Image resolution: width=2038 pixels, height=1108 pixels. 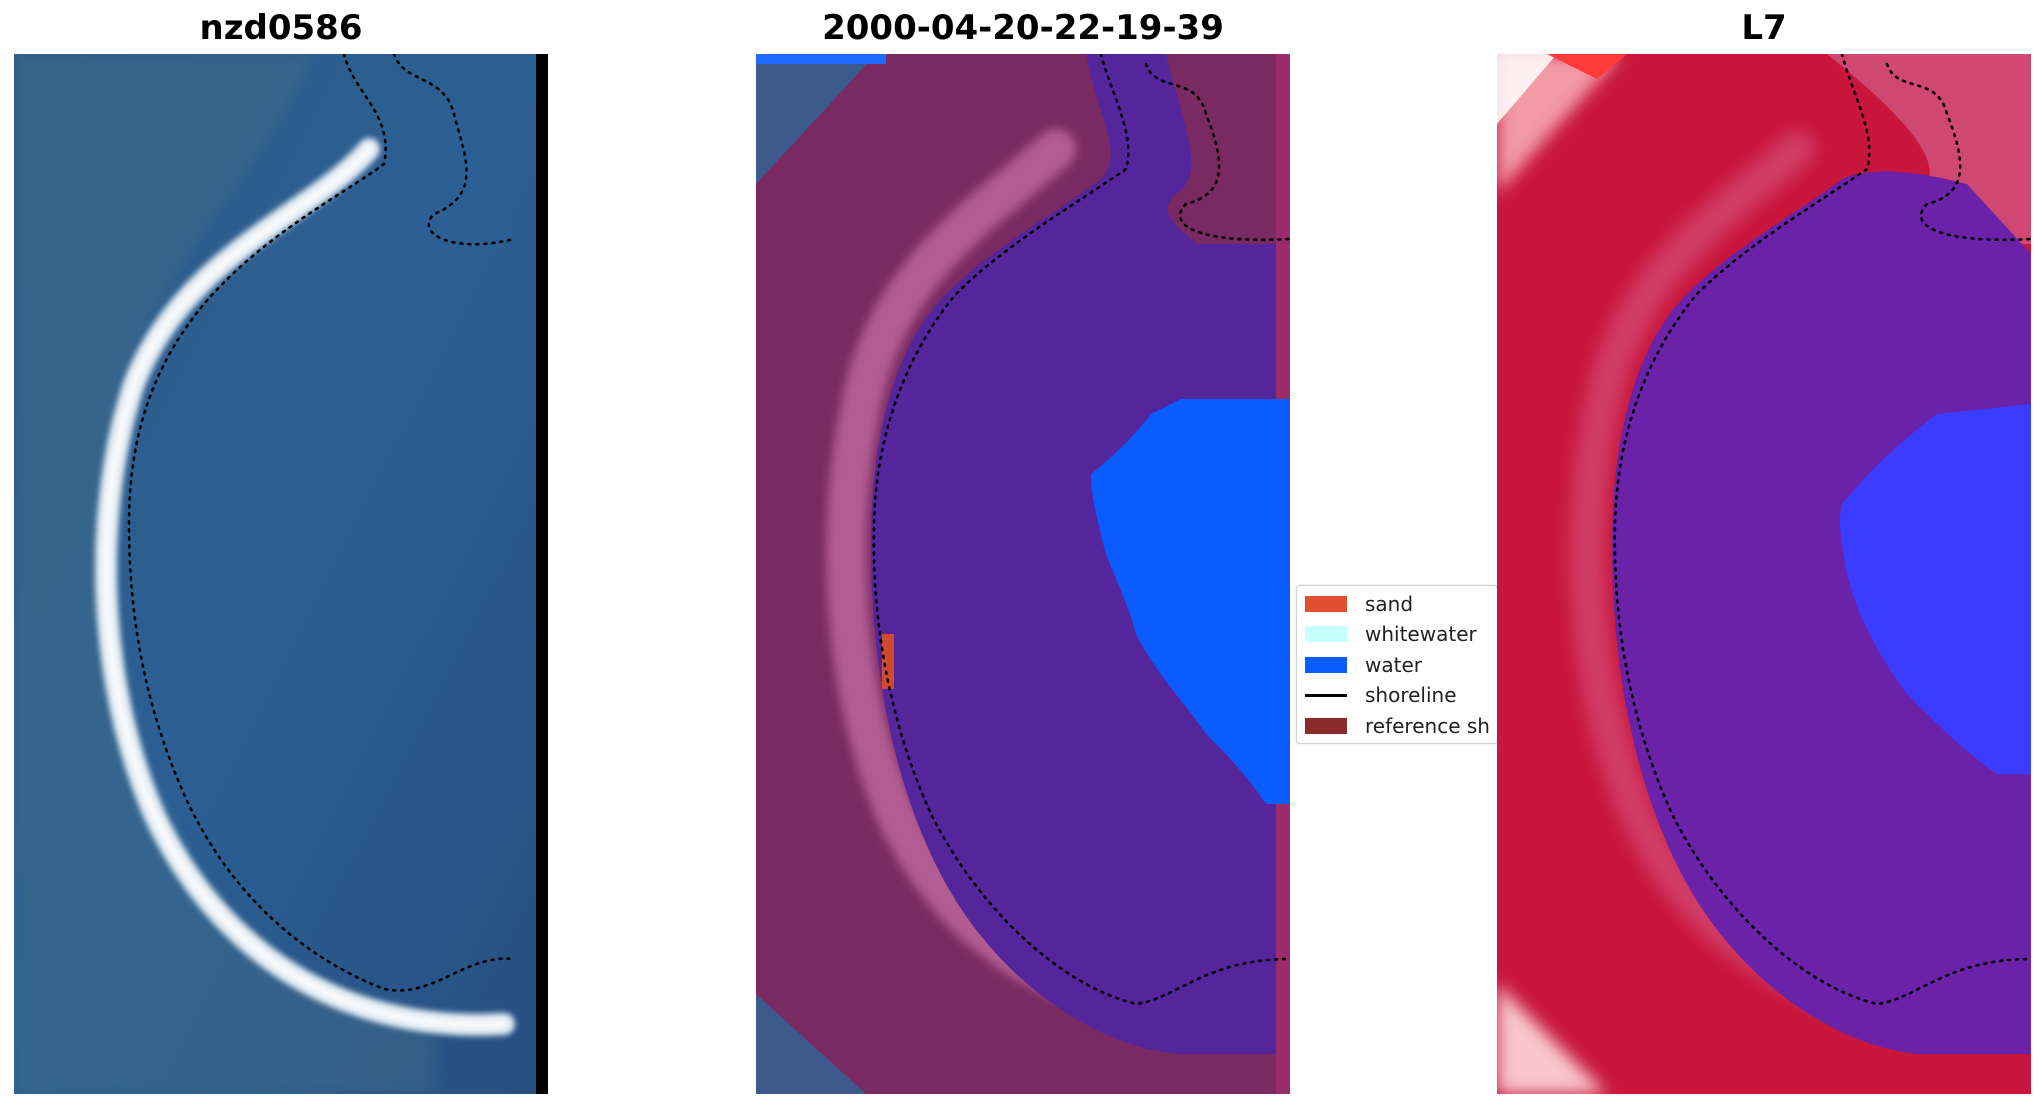 I want to click on legend-item-shoreline: shoreline, so click(x=1381, y=695).